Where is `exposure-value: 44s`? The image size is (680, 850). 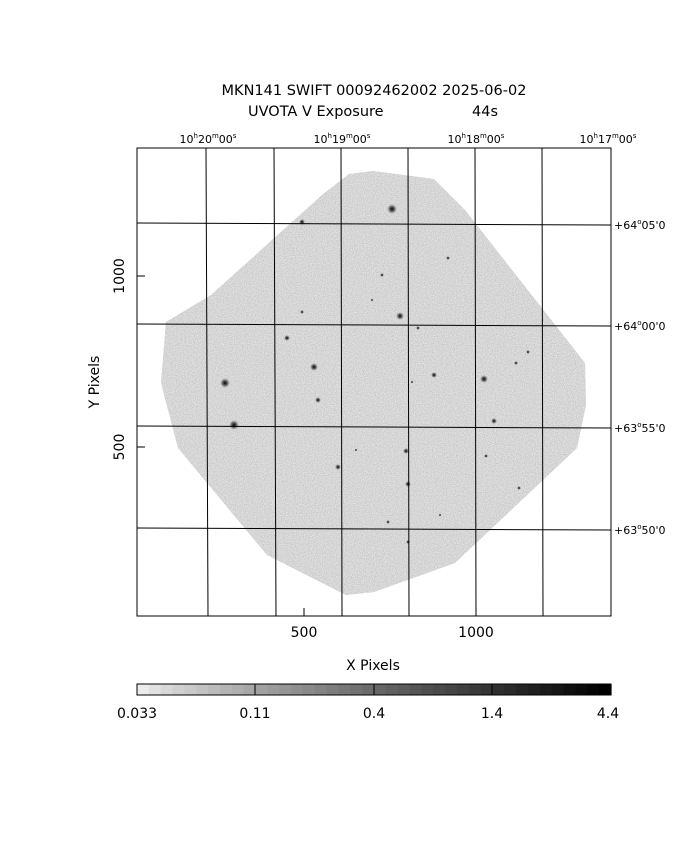 exposure-value: 44s is located at coordinates (485, 112).